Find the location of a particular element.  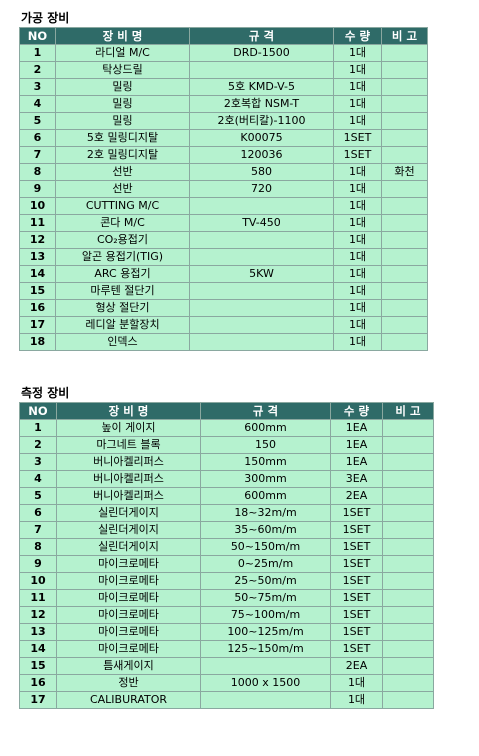

table-row: 16 형상 절단기 1대 is located at coordinates (223, 308).